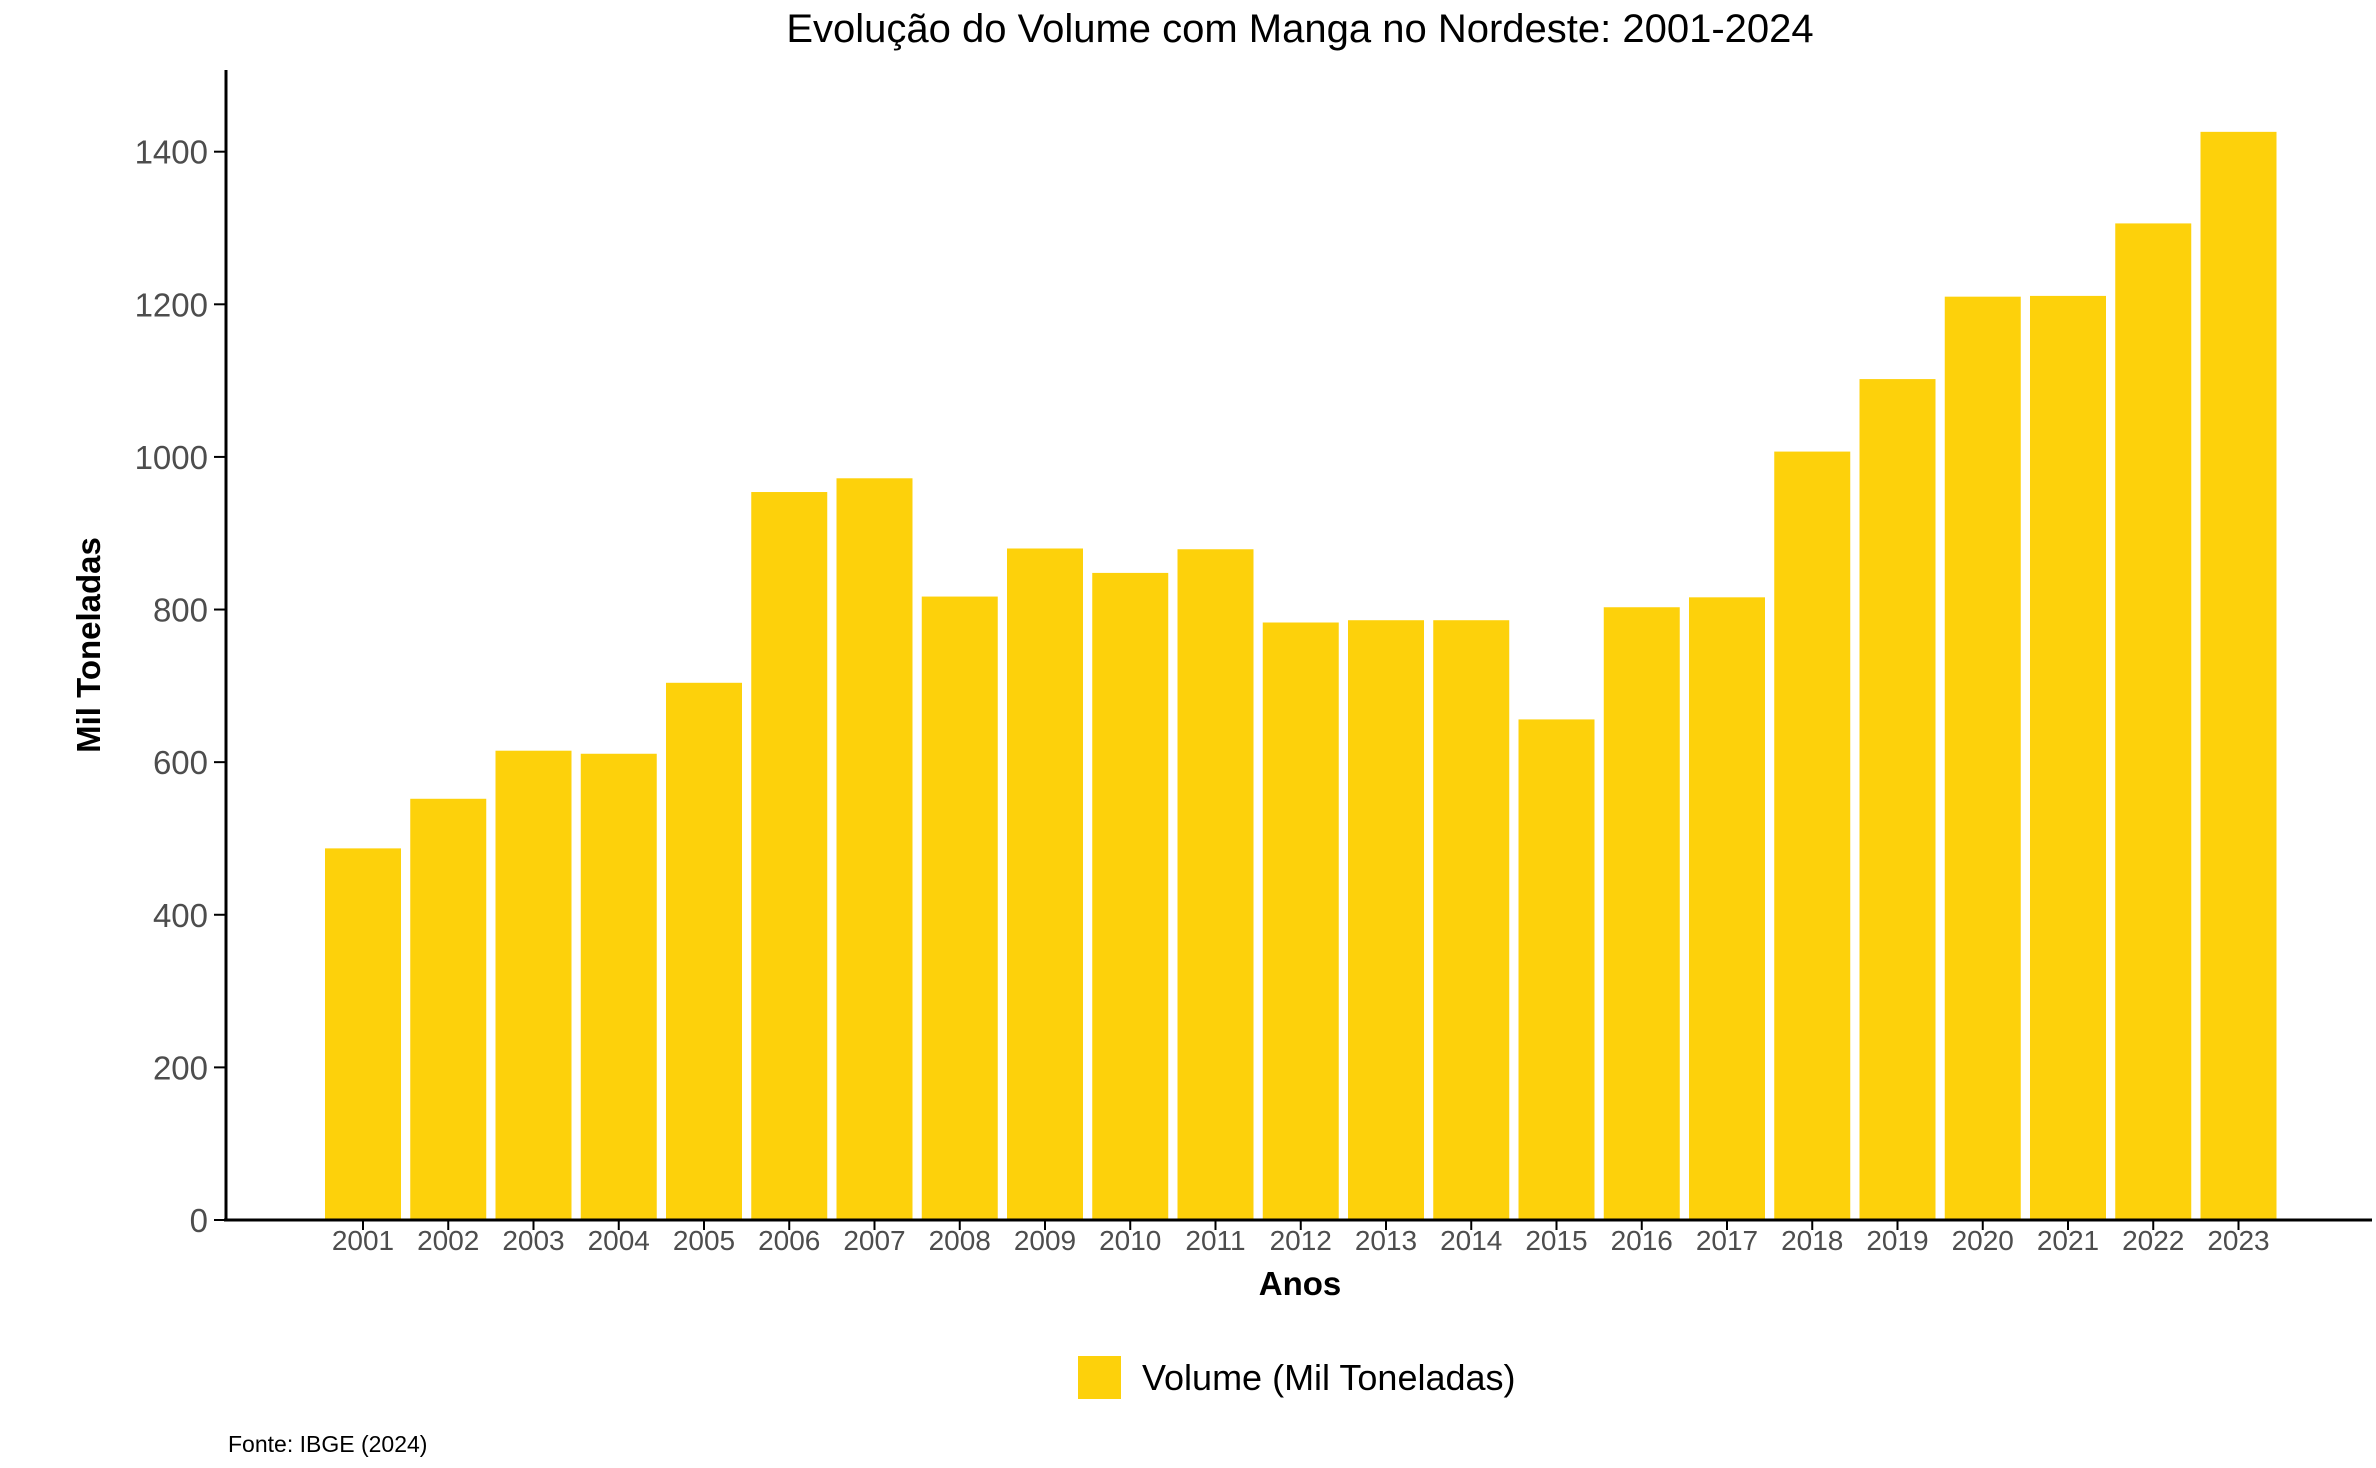 The height and width of the screenshot is (1468, 2376). Describe the element at coordinates (1215, 884) in the screenshot. I see `bar-2011` at that location.